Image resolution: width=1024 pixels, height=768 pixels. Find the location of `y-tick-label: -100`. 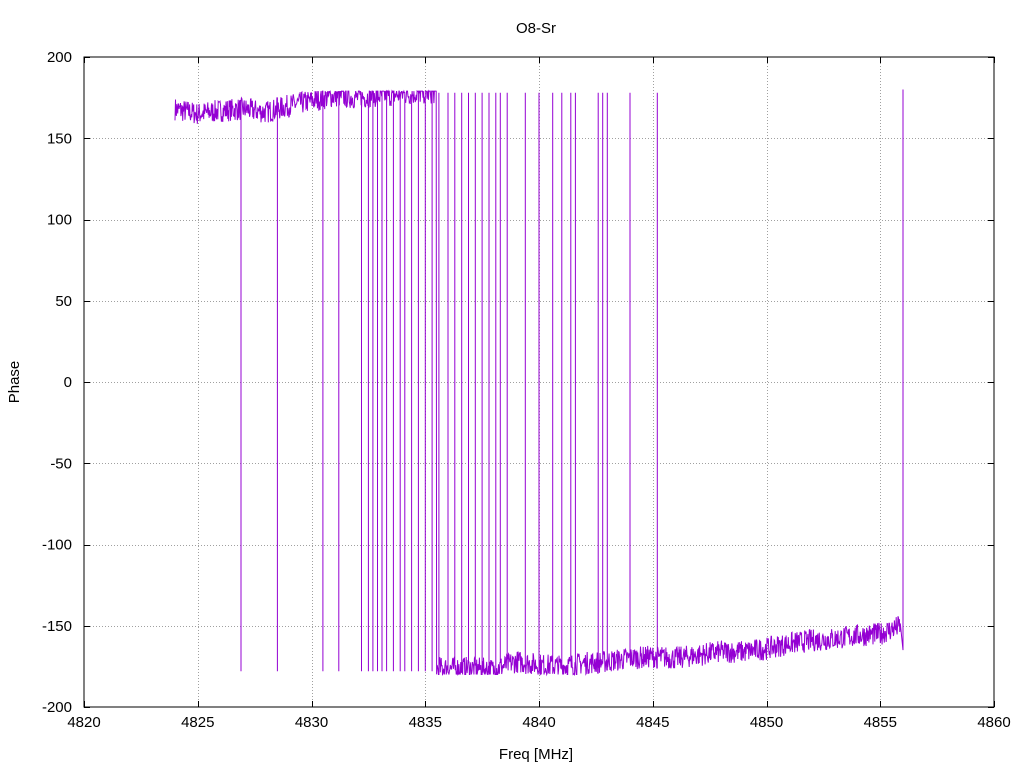

y-tick-label: -100 is located at coordinates (57, 545).